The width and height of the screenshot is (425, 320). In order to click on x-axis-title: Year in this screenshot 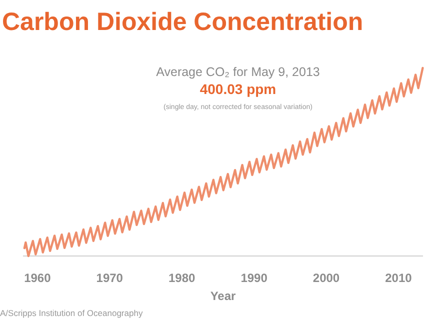, I will do `click(223, 296)`.